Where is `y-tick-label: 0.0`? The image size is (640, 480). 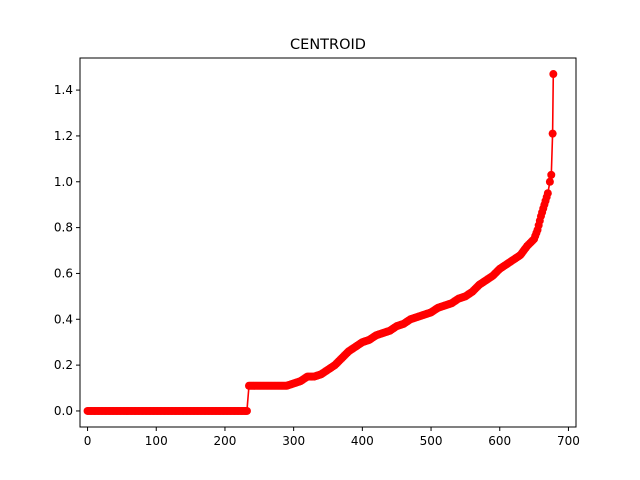 y-tick-label: 0.0 is located at coordinates (63, 411).